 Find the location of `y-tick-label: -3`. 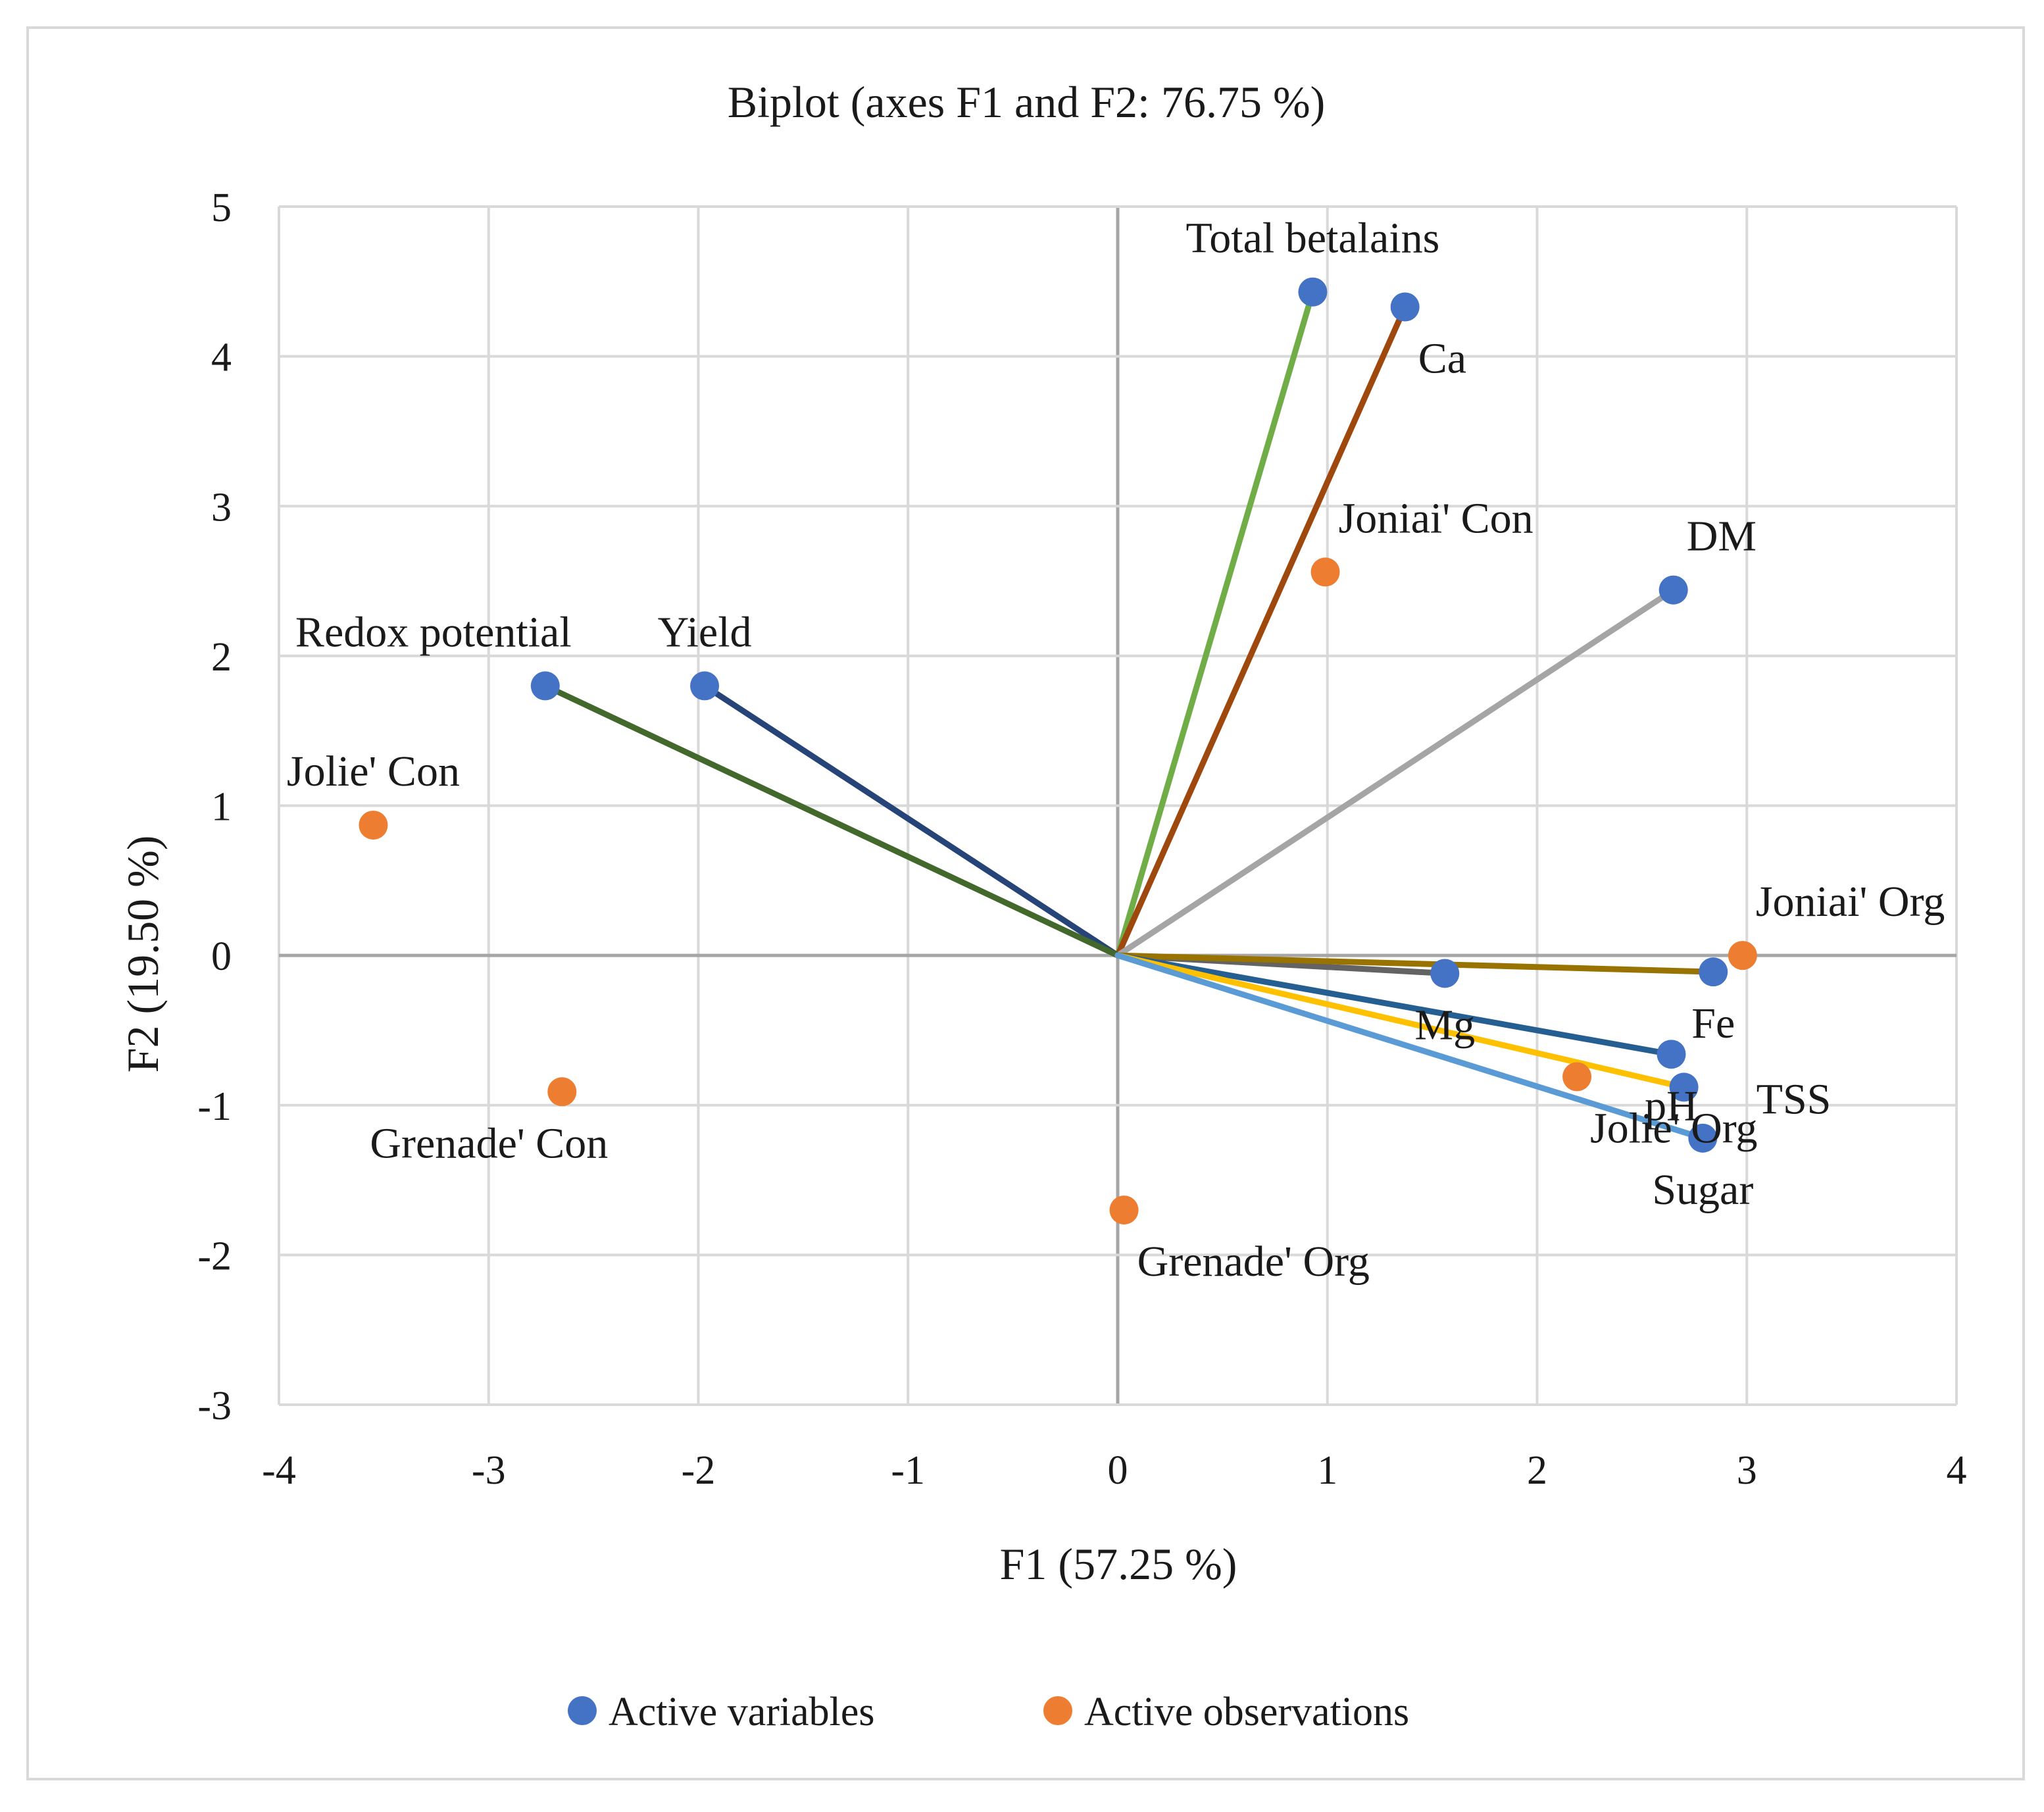

y-tick-label: -3 is located at coordinates (215, 1406).